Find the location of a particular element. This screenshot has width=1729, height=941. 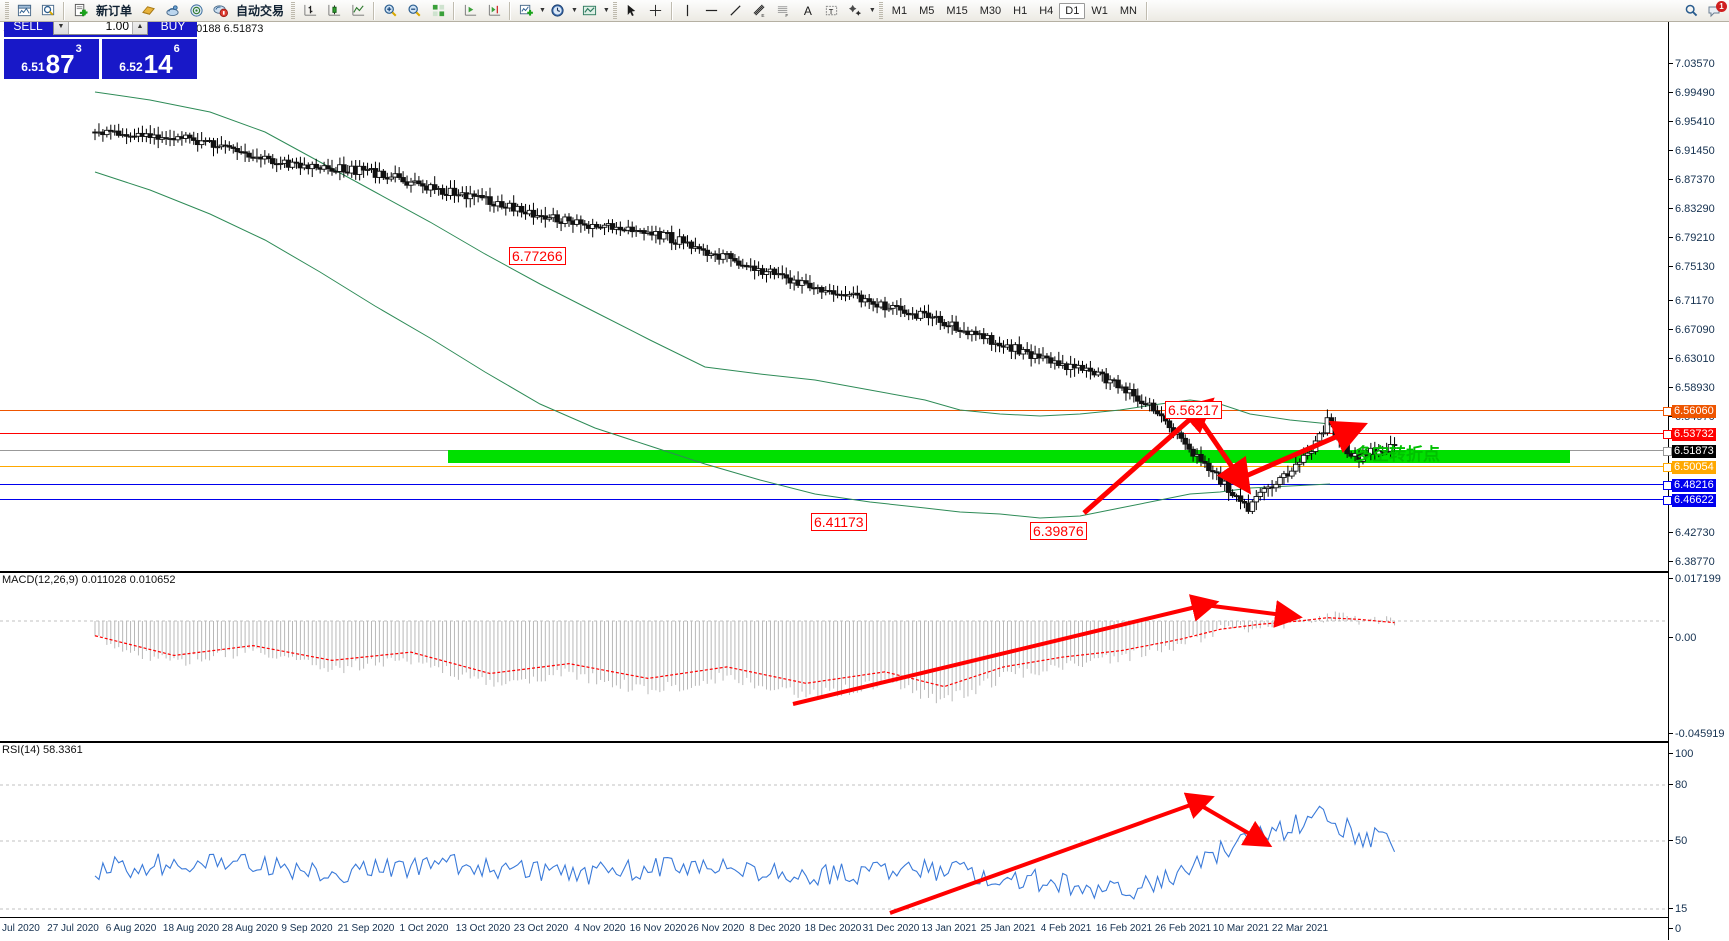

sell-price-quote: 6.51 87 3 is located at coordinates (51, 59).